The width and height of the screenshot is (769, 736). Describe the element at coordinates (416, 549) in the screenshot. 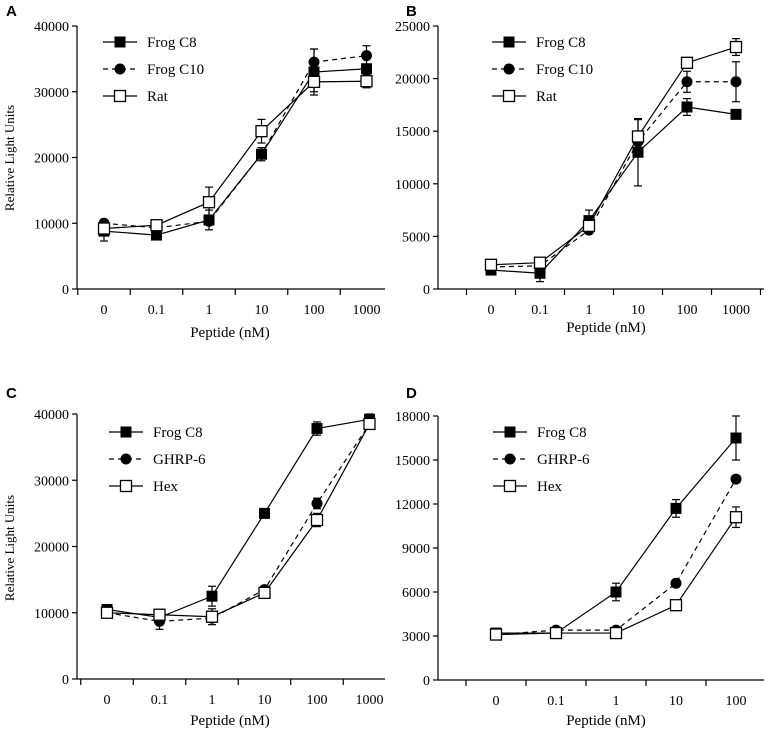

I see `y-tick-label: 9000` at that location.